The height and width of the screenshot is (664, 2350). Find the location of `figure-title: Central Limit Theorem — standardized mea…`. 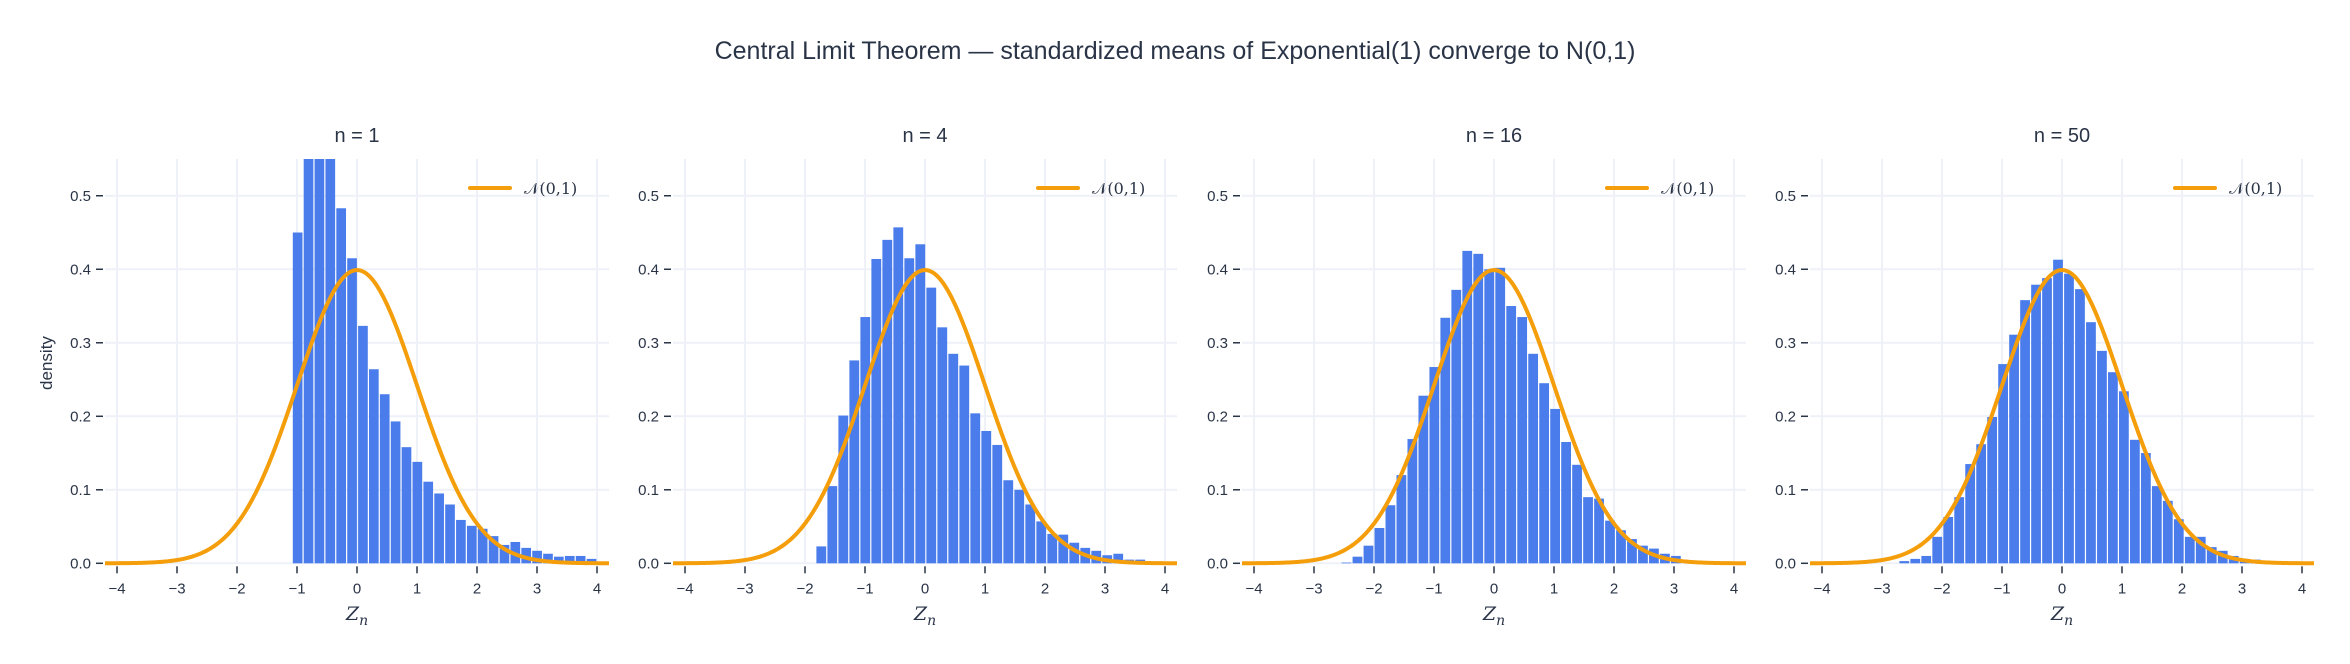

figure-title: Central Limit Theorem — standardized mea… is located at coordinates (1175, 51).